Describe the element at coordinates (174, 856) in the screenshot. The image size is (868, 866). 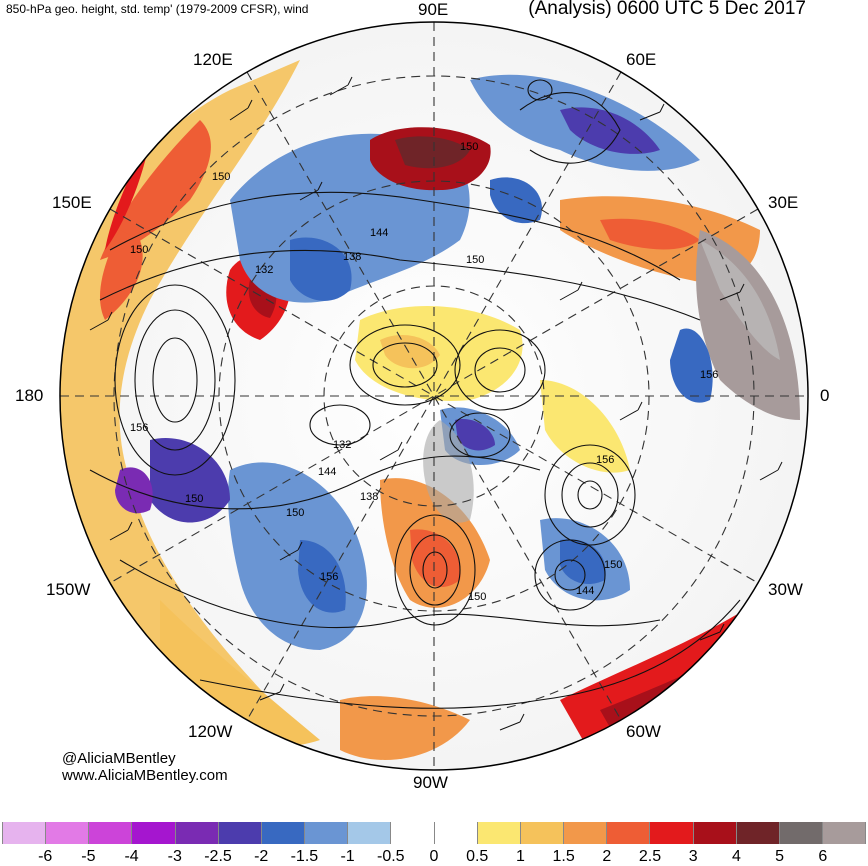
I see `colorbar-tick-label: -3` at that location.